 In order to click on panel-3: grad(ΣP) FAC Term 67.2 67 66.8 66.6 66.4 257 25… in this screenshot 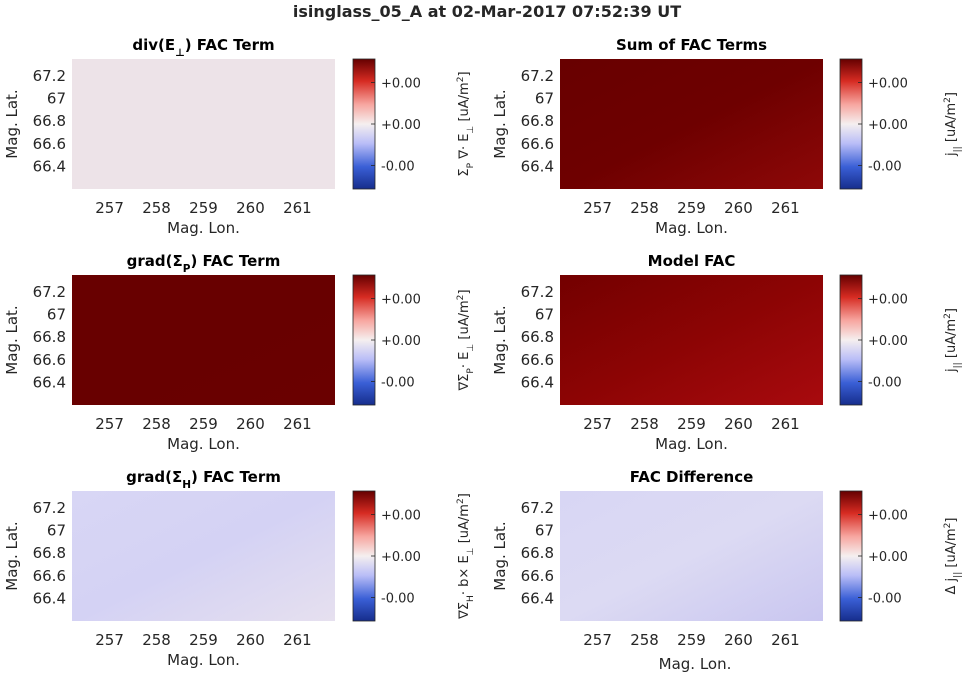, I will do `click(239, 352)`.